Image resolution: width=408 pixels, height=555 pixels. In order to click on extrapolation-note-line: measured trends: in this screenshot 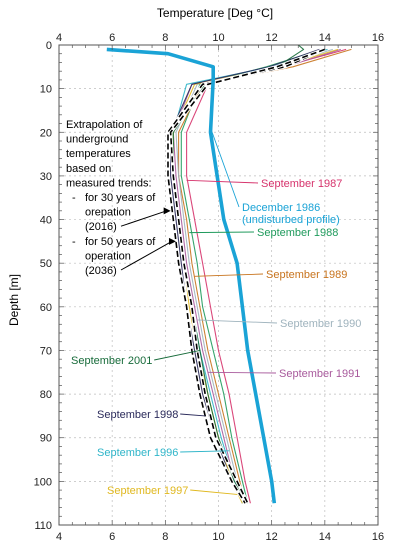, I will do `click(109, 183)`.